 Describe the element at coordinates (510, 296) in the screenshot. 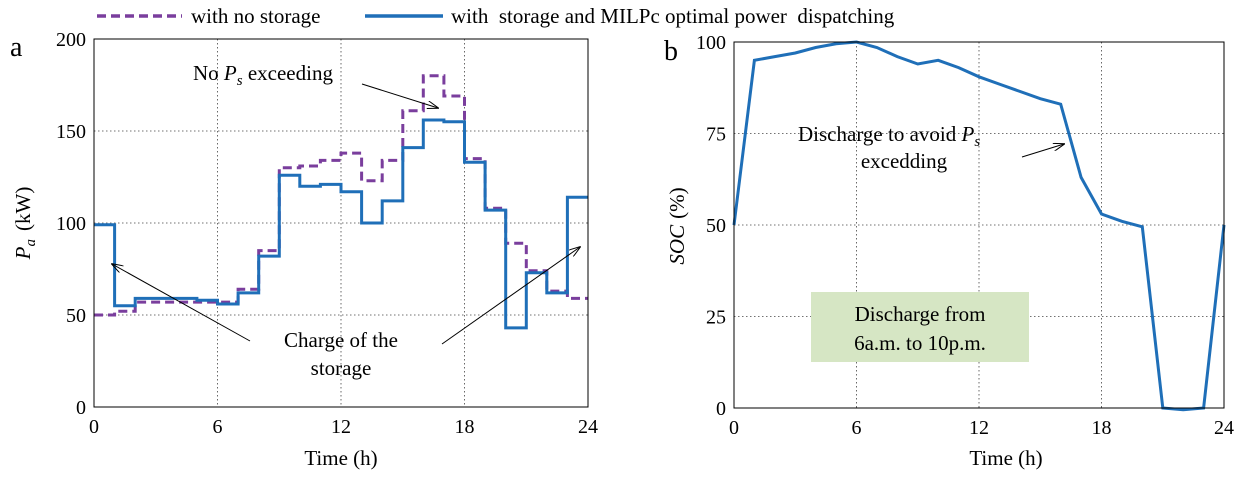

I see `arrow-charge-right` at that location.